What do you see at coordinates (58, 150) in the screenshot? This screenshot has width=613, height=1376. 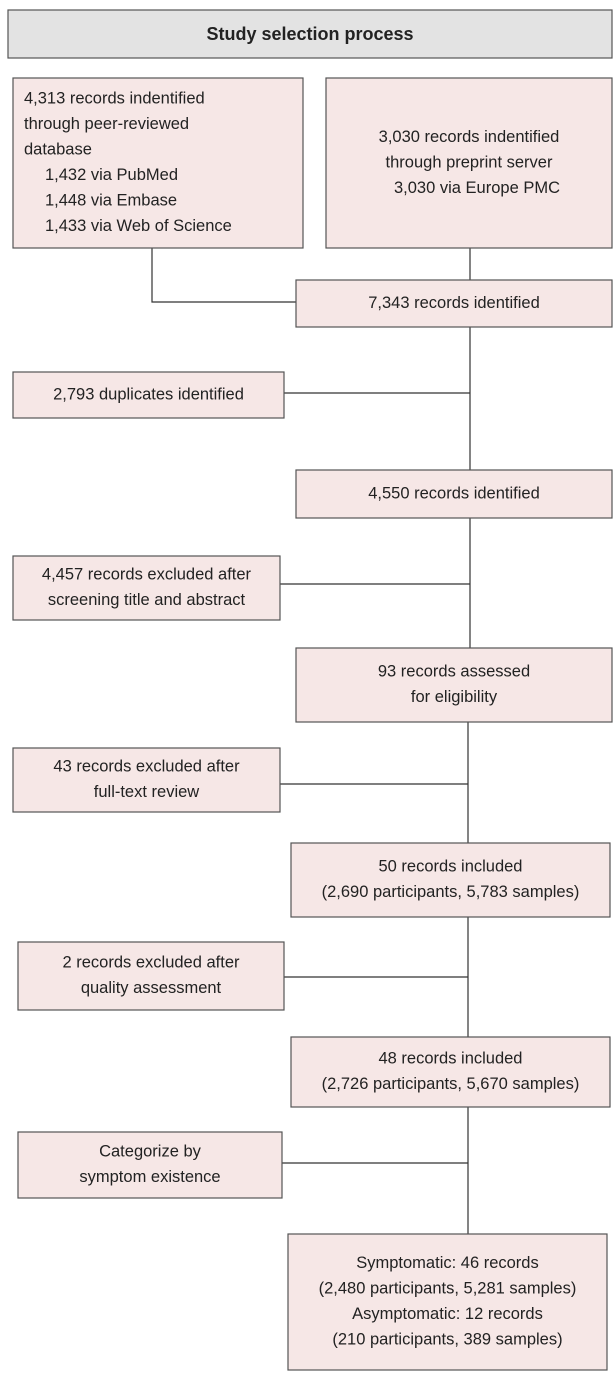 I see `box-text: database` at bounding box center [58, 150].